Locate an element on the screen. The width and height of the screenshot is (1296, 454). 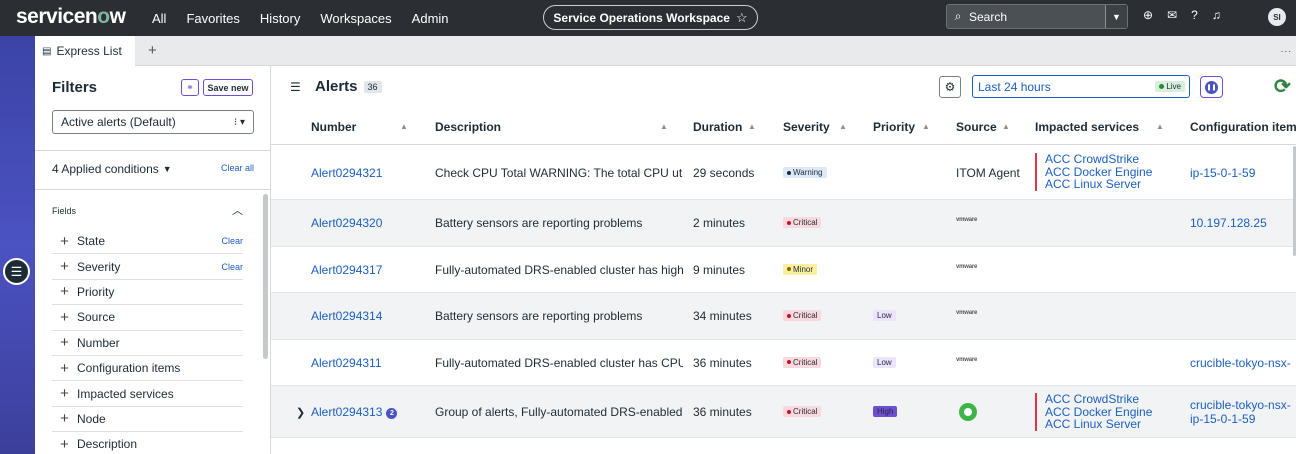
alert-number-link: Alert0294311 is located at coordinates (346, 362).